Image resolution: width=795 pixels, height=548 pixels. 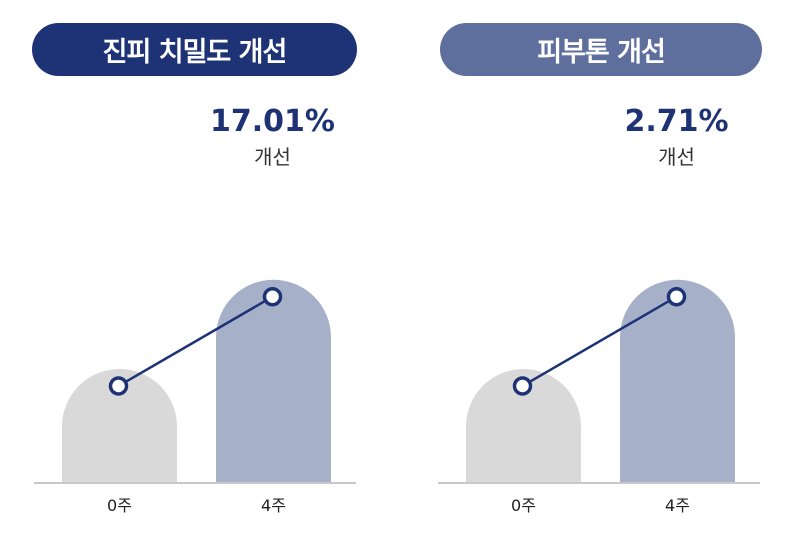 I want to click on chart-title: 진피 치밀도 개선, so click(x=194, y=49).